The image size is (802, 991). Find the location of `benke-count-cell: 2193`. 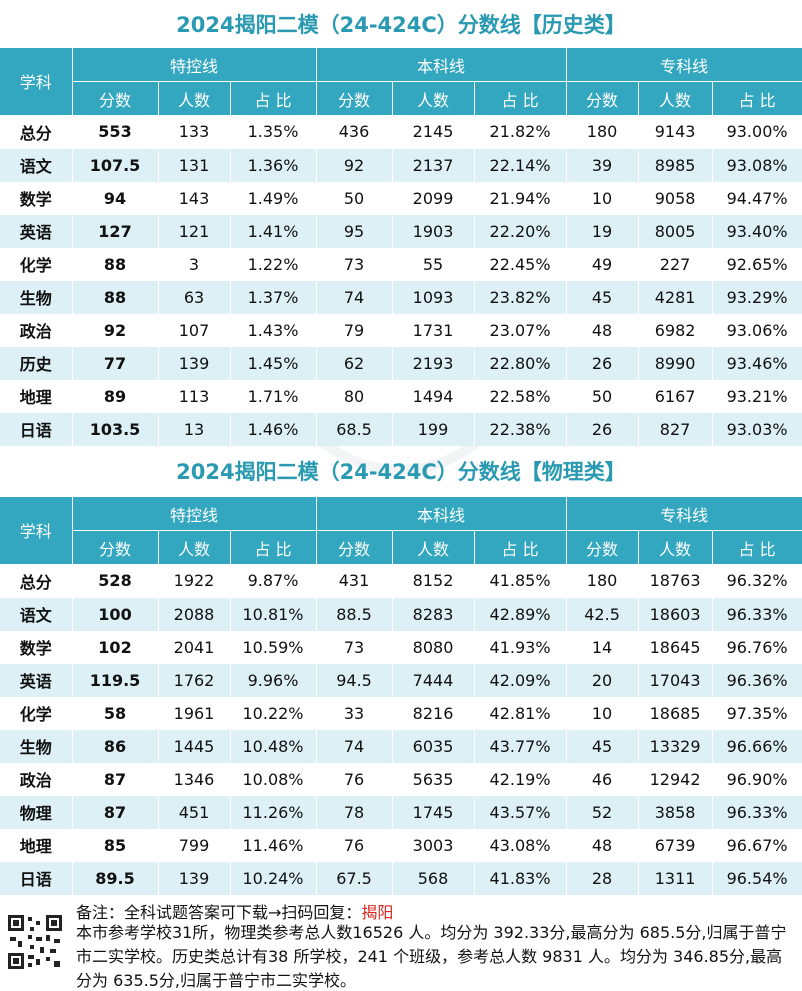

benke-count-cell: 2193 is located at coordinates (433, 363).